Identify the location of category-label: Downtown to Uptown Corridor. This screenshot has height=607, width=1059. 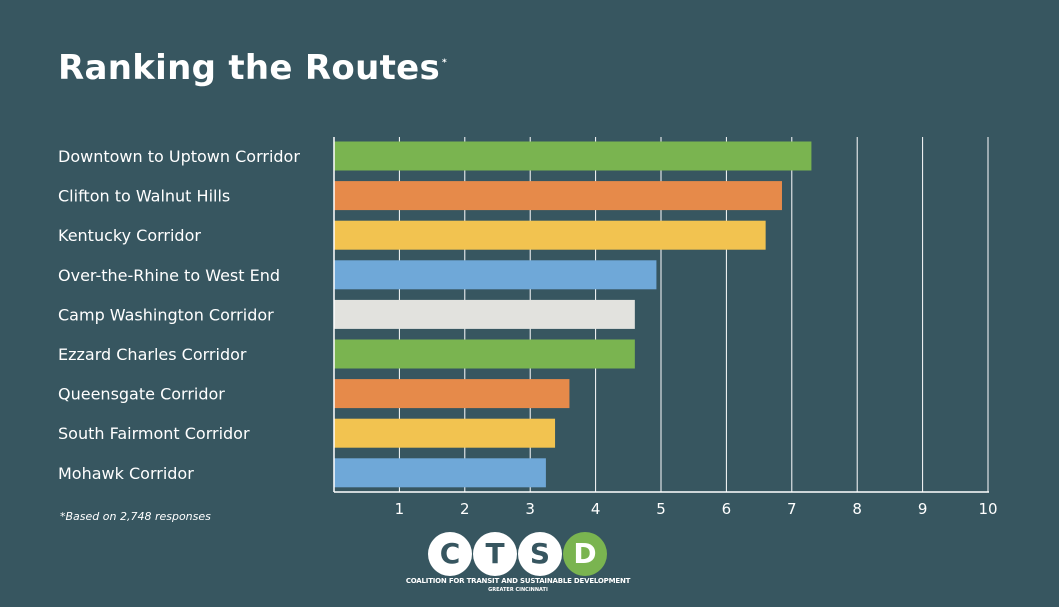
(179, 156).